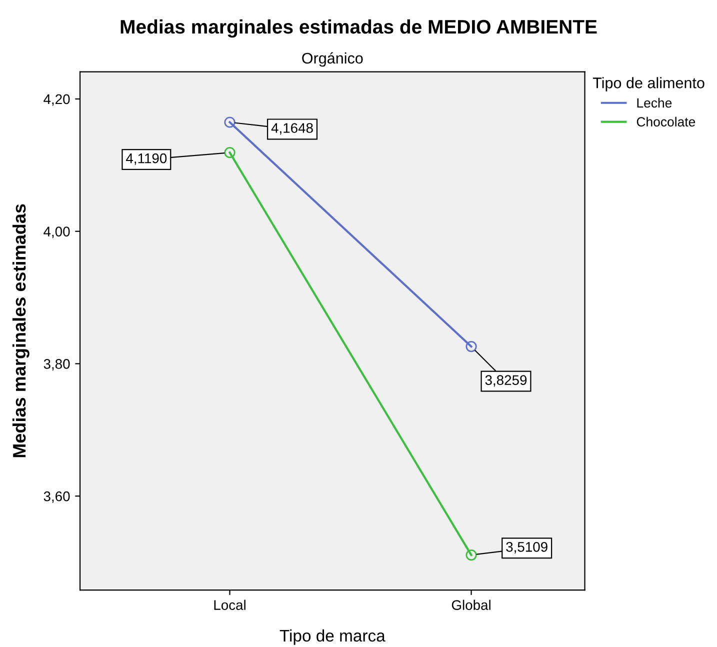 This screenshot has height=647, width=717. I want to click on chart-title: Medias marginales estimadas de MEDIO AMBIENTE, so click(358, 28).